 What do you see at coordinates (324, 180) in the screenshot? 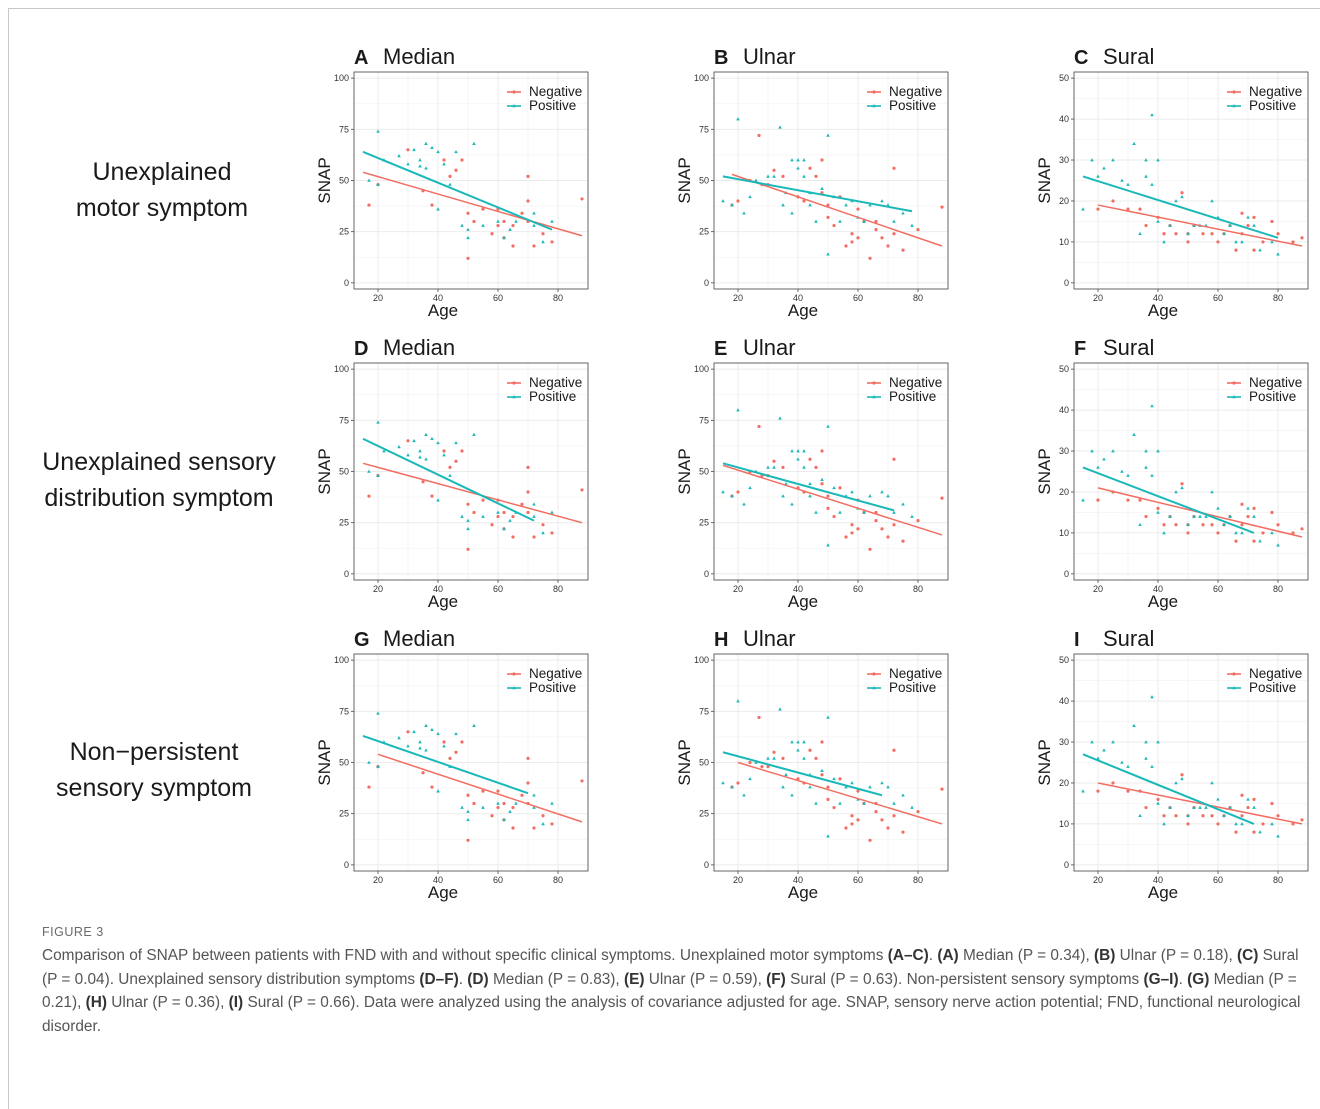
I see `y-axis-label: SNAP` at bounding box center [324, 180].